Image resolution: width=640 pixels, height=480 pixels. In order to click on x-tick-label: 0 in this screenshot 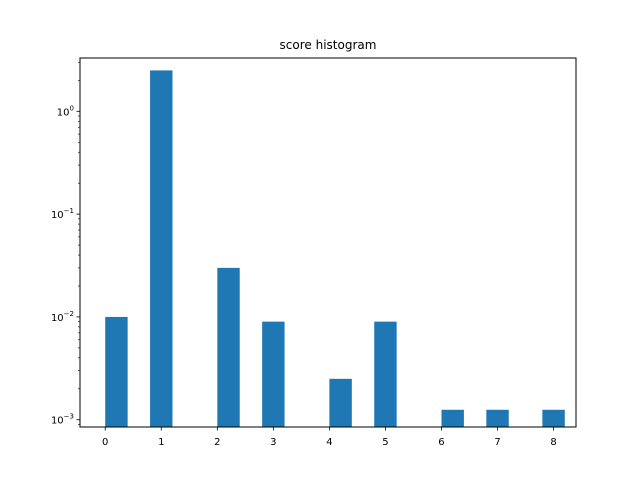, I will do `click(105, 442)`.